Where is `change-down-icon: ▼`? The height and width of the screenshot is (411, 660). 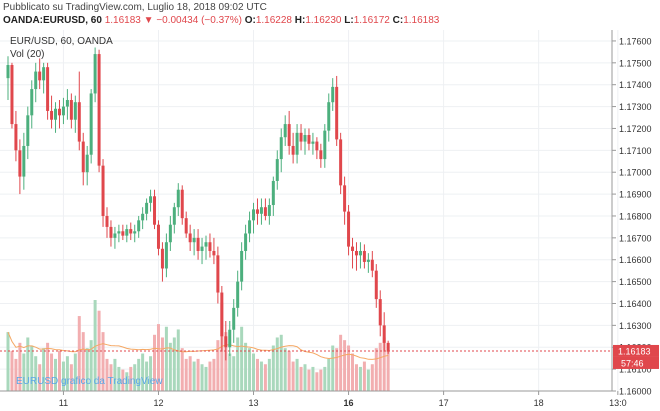 change-down-icon: ▼ is located at coordinates (148, 20).